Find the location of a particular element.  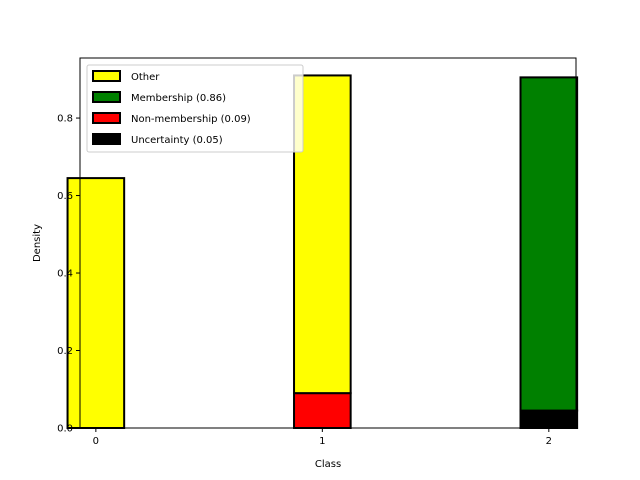

x-tick-label: 2 is located at coordinates (549, 441).